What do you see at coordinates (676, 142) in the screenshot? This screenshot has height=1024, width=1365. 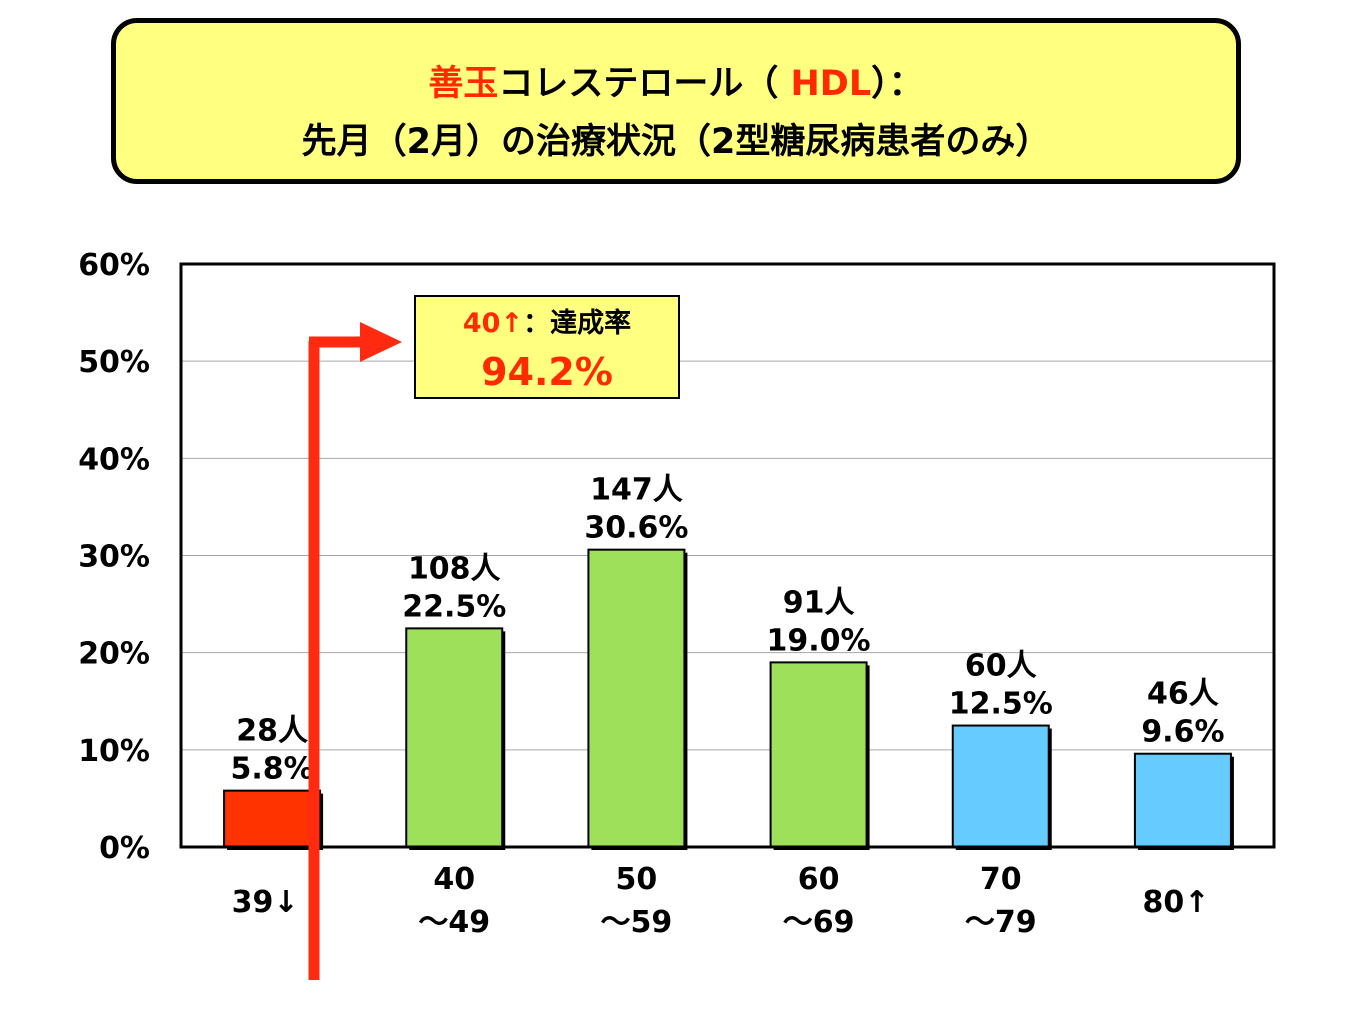 I see `title-line-2: 先月（2月）の治療状況（2型糖尿病患者のみ）` at bounding box center [676, 142].